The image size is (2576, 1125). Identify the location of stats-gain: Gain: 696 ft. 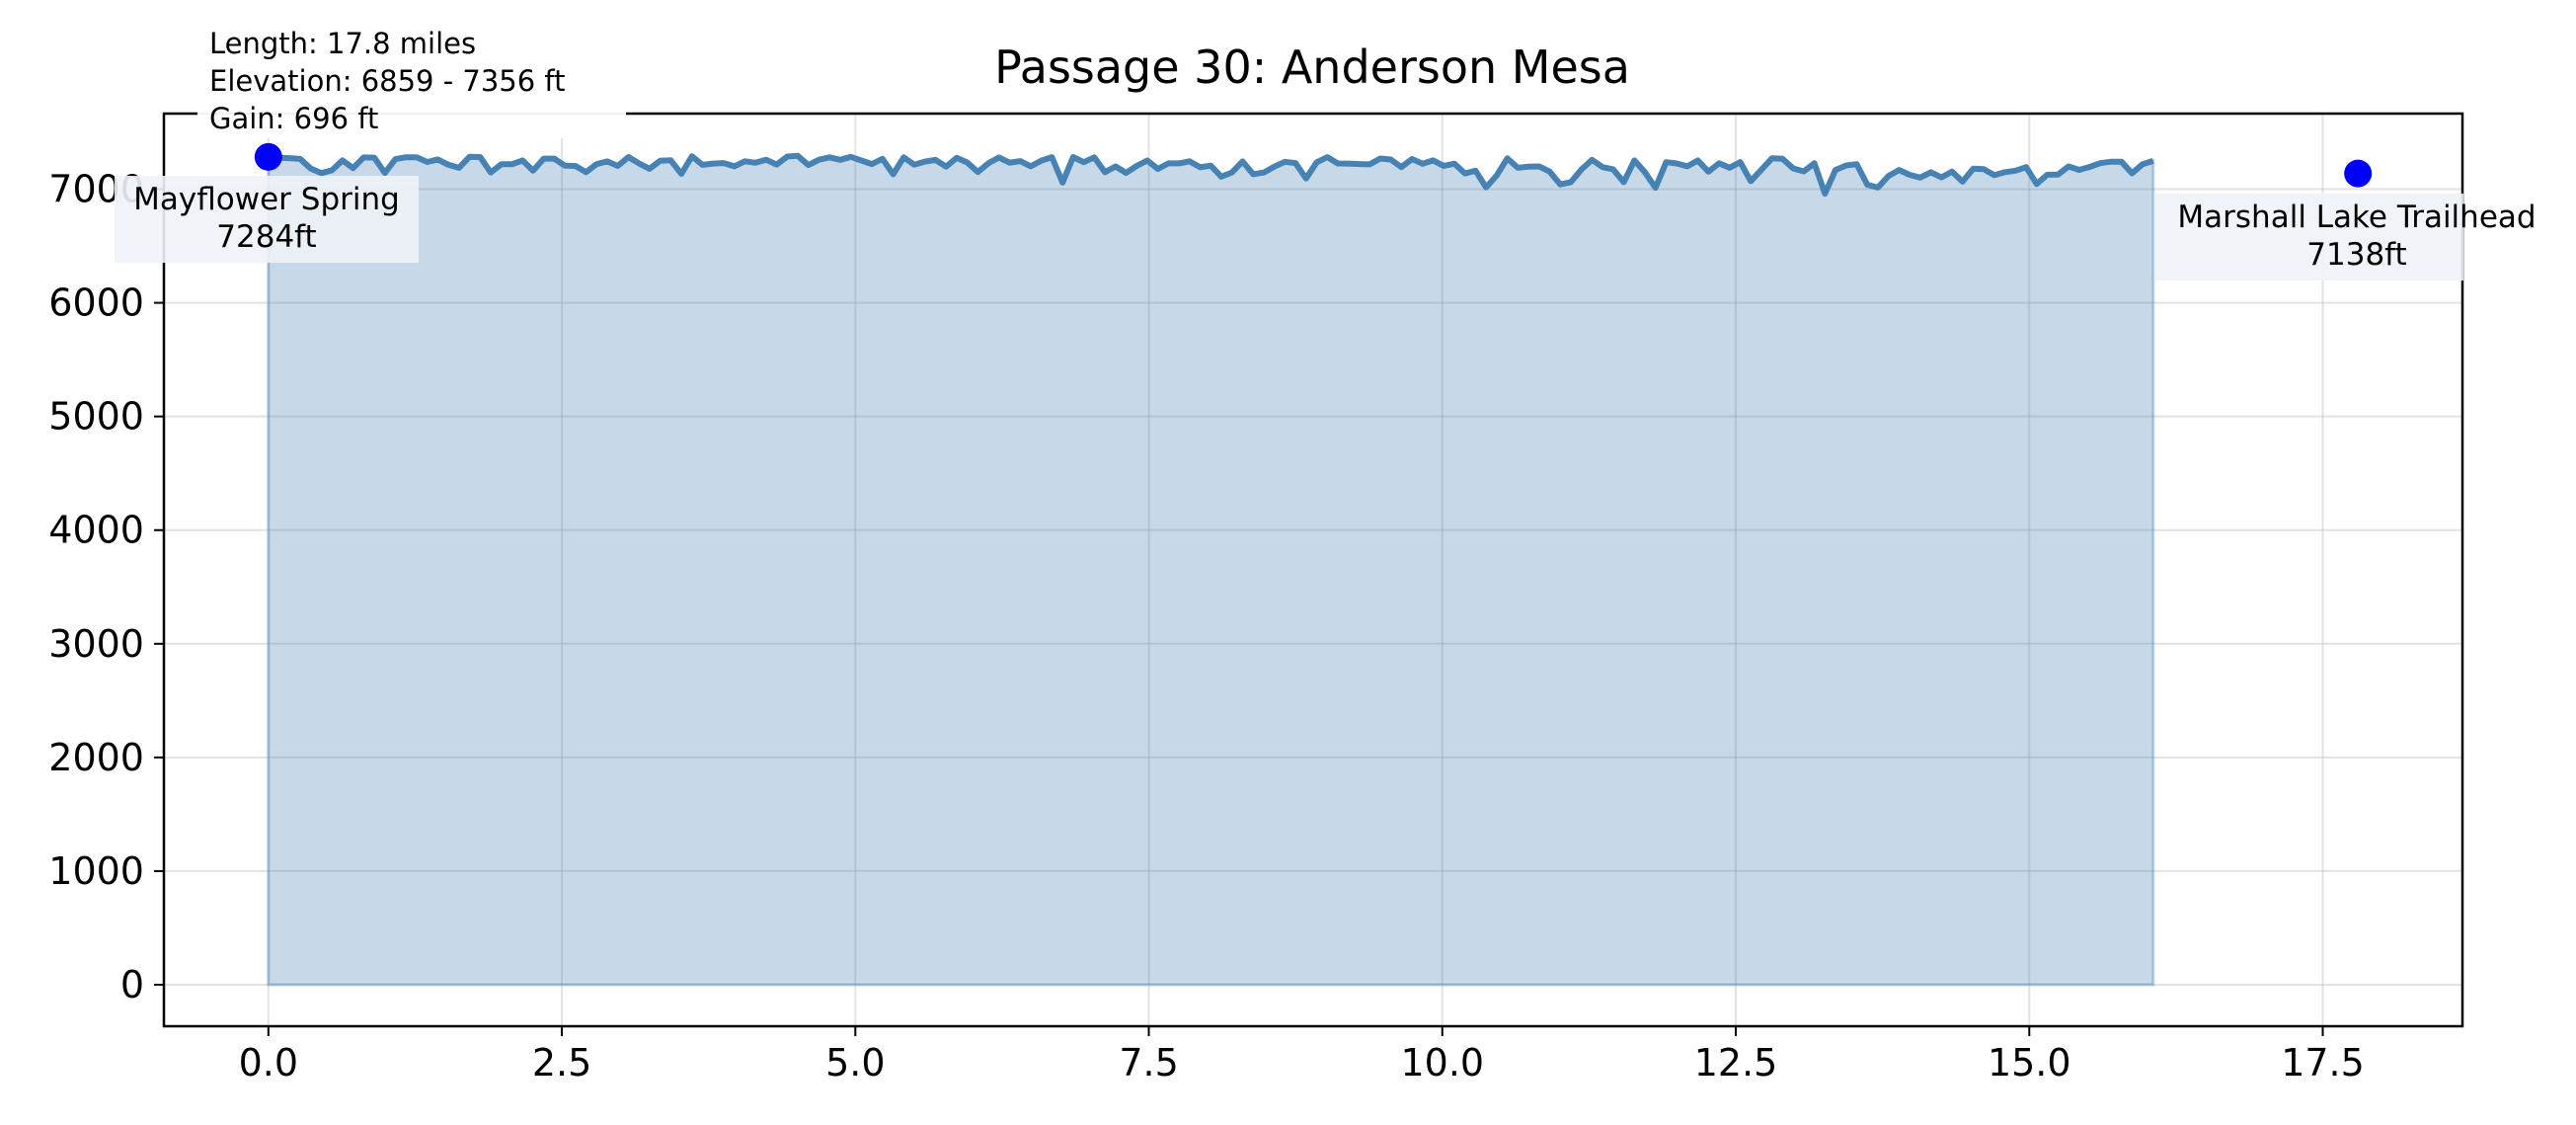
(293, 118).